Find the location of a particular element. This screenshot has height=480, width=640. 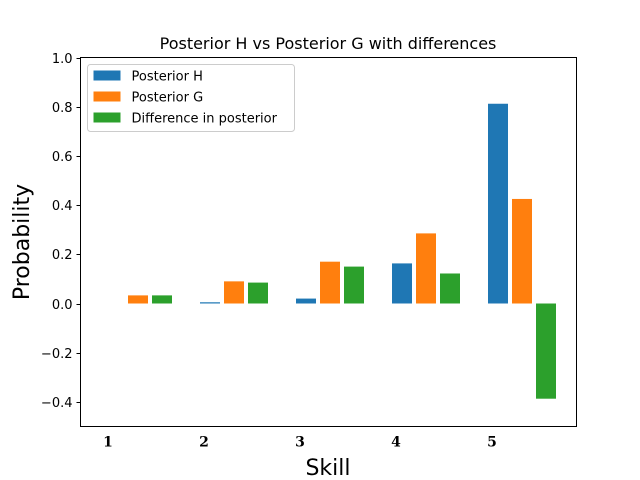

y-tick-label: 0.6 is located at coordinates (62, 157).